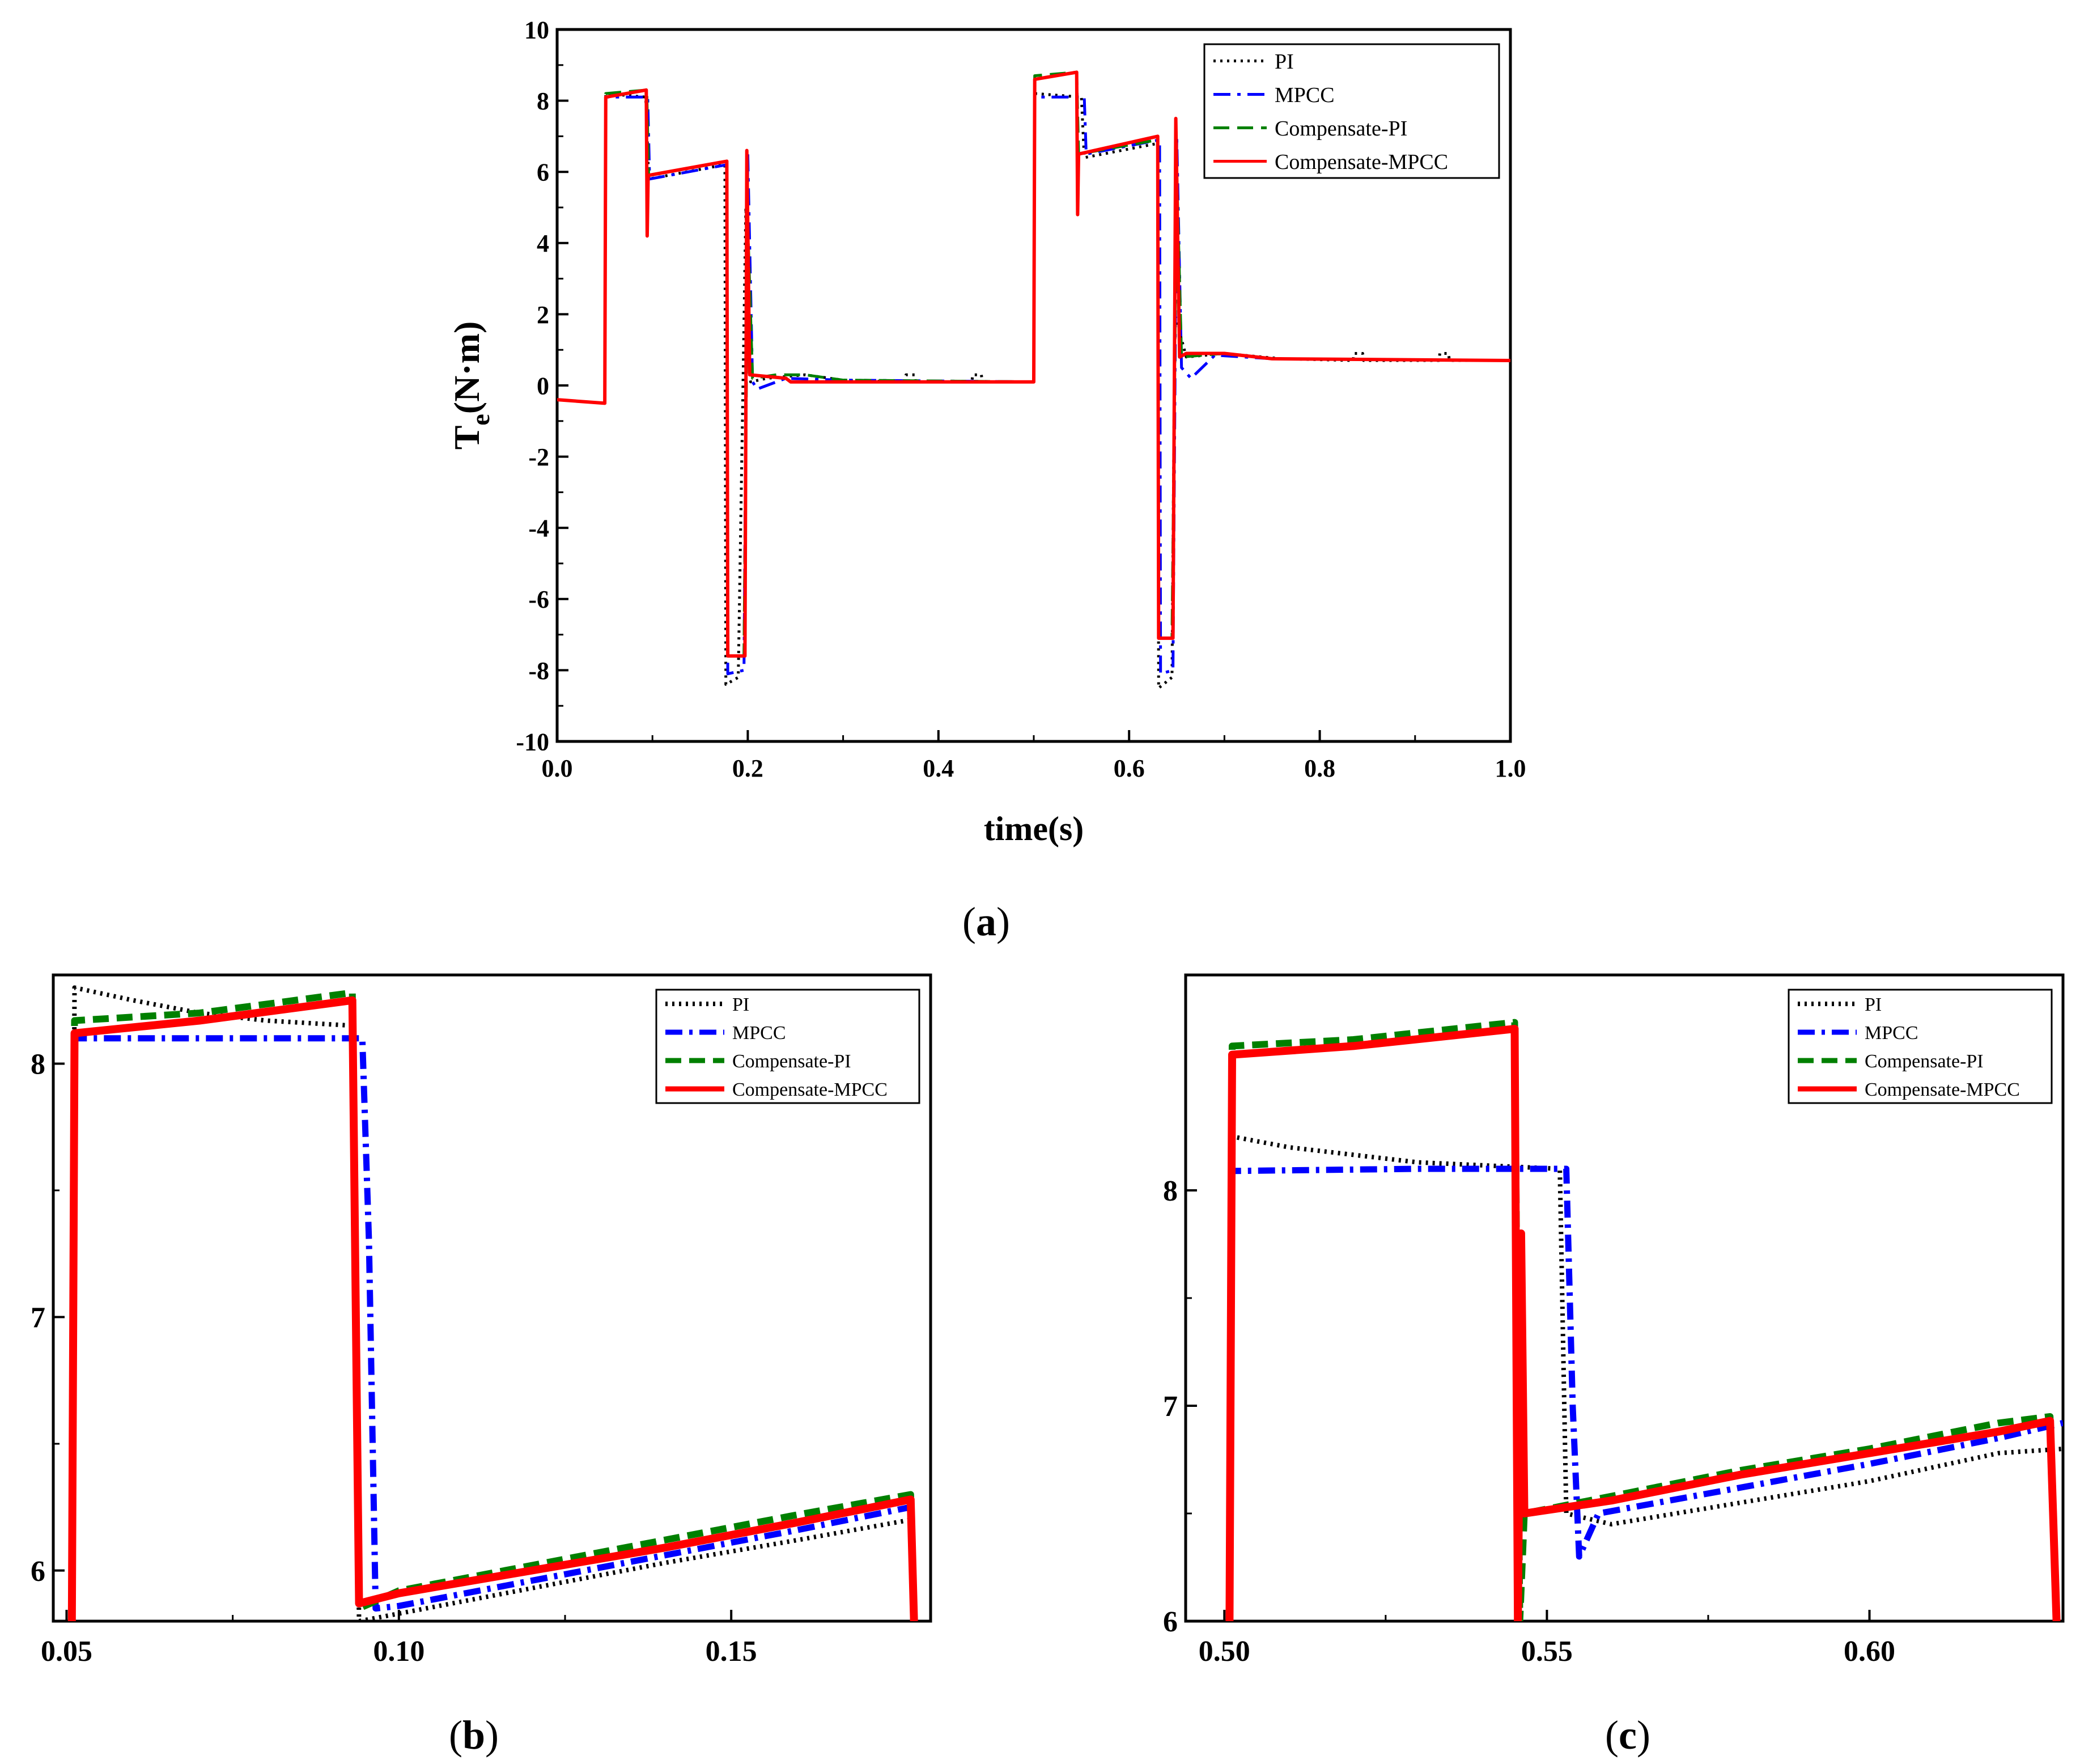 Image resolution: width=2080 pixels, height=1764 pixels. I want to click on x-tick-label: 0.4, so click(938, 768).